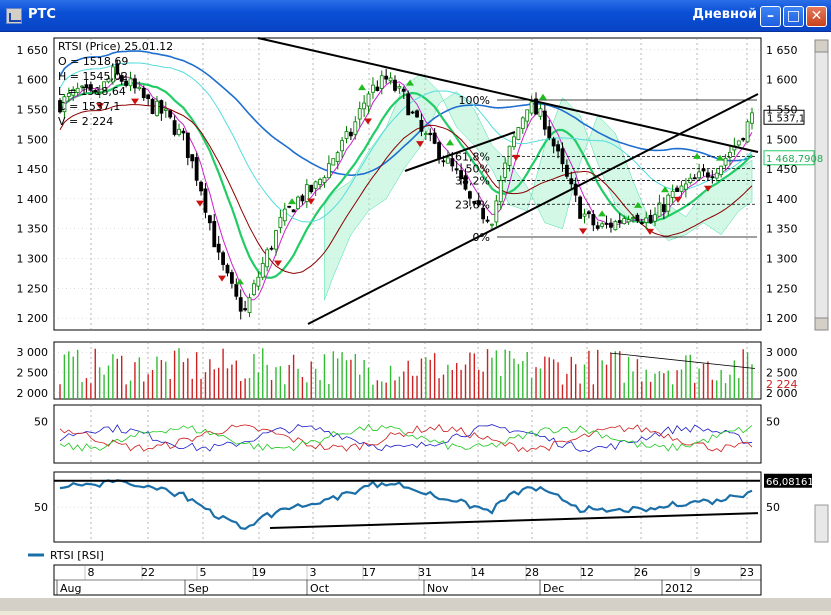 This screenshot has height=615, width=831. Describe the element at coordinates (821, 324) in the screenshot. I see `scroll-down-button` at that location.